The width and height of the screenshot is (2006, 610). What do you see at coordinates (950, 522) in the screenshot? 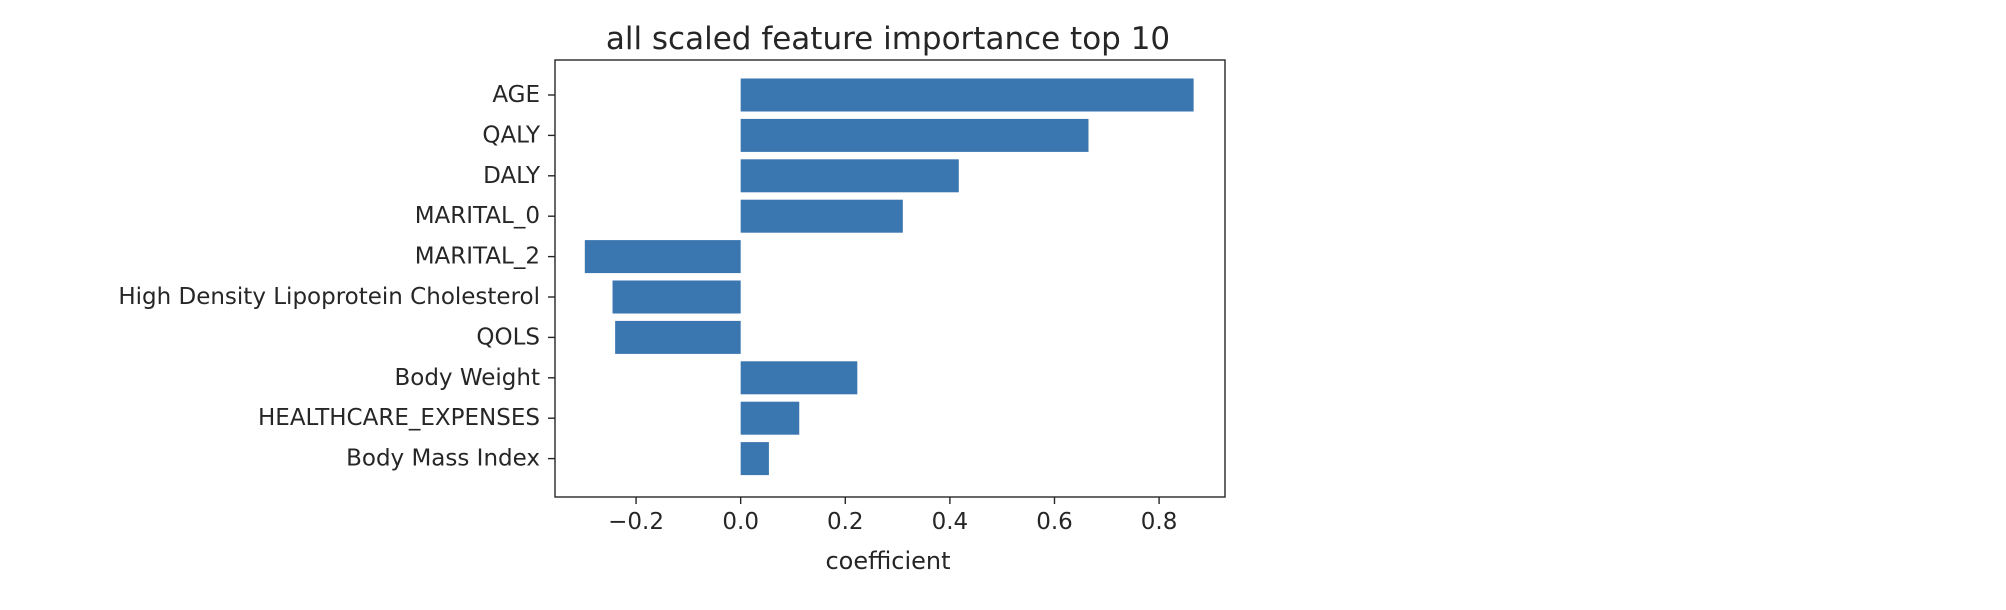
I see `x-tick-label: 0.4` at bounding box center [950, 522].